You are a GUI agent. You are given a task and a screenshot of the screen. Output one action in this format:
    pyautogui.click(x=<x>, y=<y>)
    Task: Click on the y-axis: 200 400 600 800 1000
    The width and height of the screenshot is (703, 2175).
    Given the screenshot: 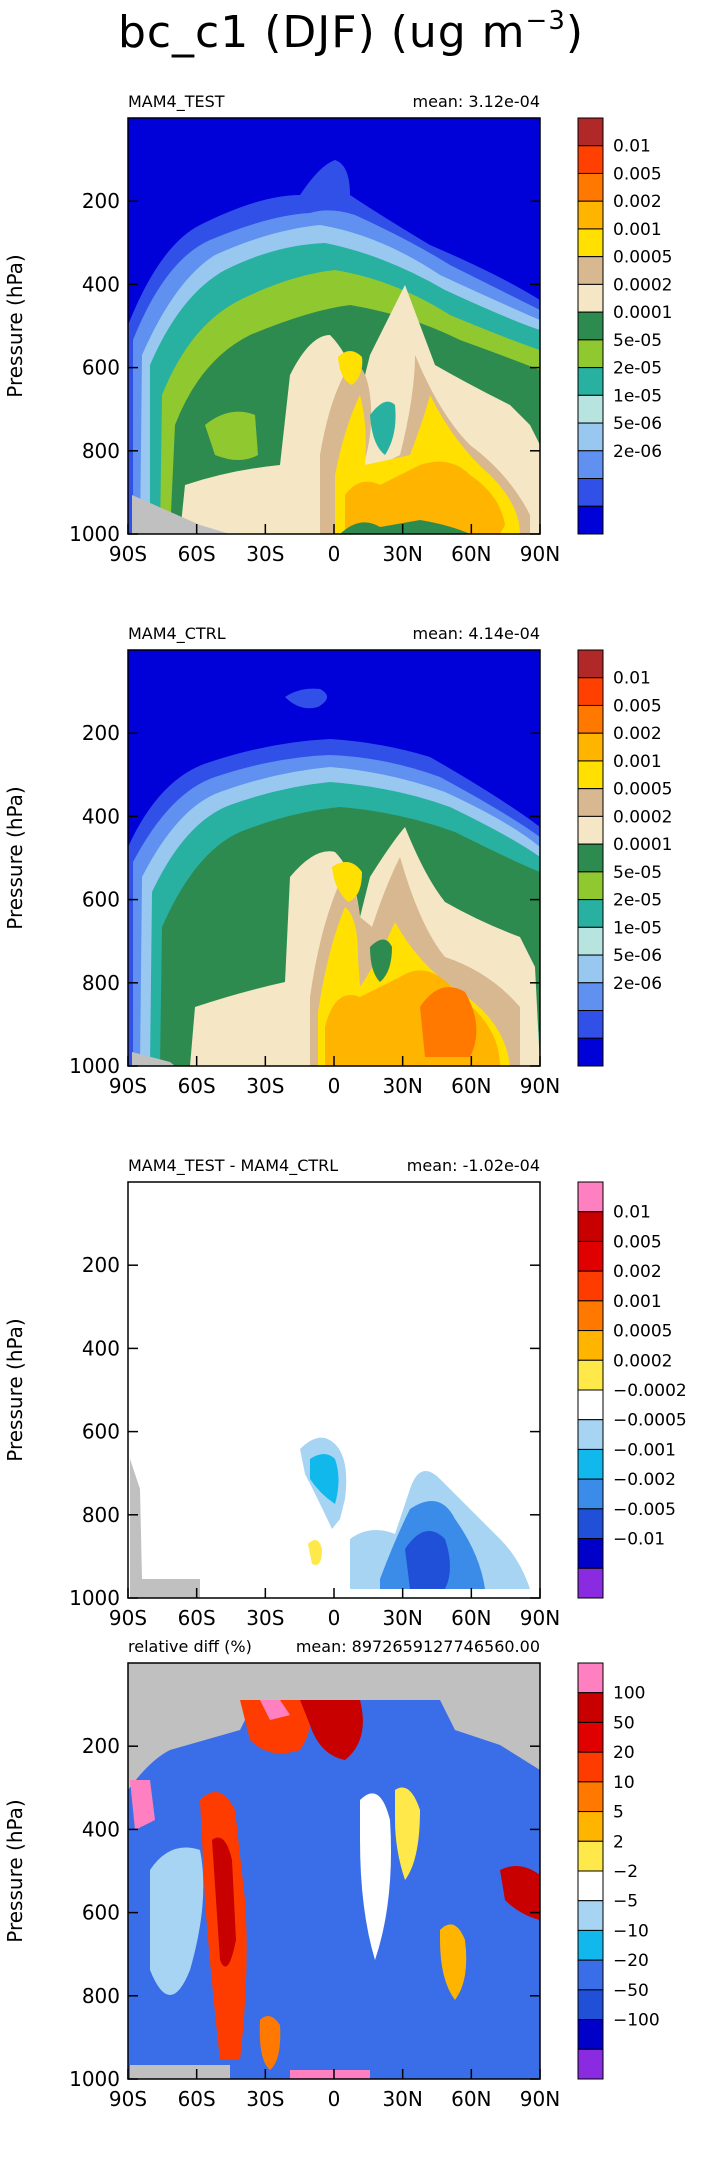 What is the action you would take?
    pyautogui.click(x=304, y=1431)
    